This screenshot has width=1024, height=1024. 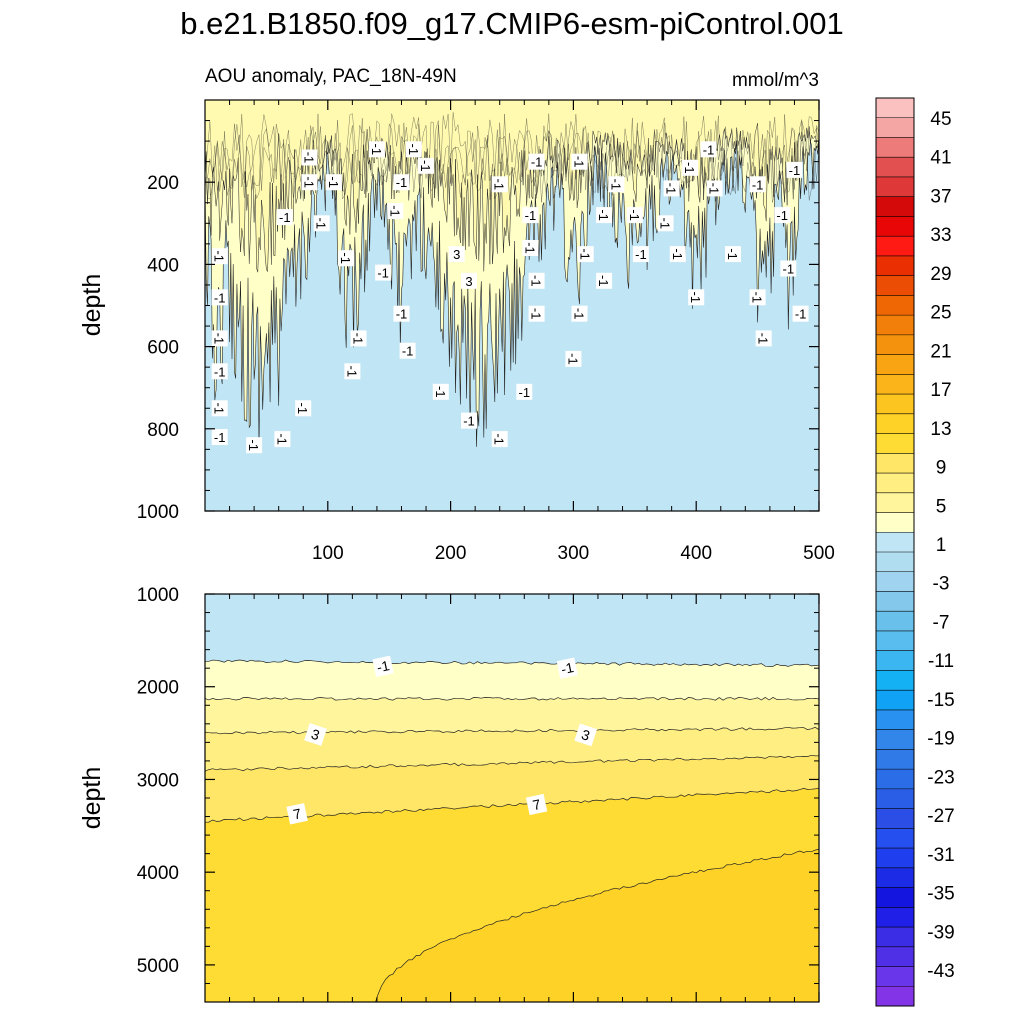 I want to click on colorbar-frame, so click(x=895, y=552).